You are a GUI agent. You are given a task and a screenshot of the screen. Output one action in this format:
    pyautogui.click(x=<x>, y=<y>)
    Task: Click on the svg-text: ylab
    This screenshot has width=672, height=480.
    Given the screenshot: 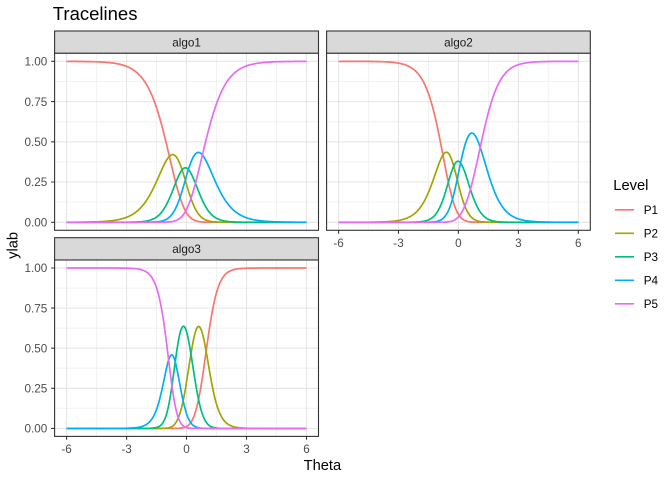 What is the action you would take?
    pyautogui.click(x=13, y=245)
    